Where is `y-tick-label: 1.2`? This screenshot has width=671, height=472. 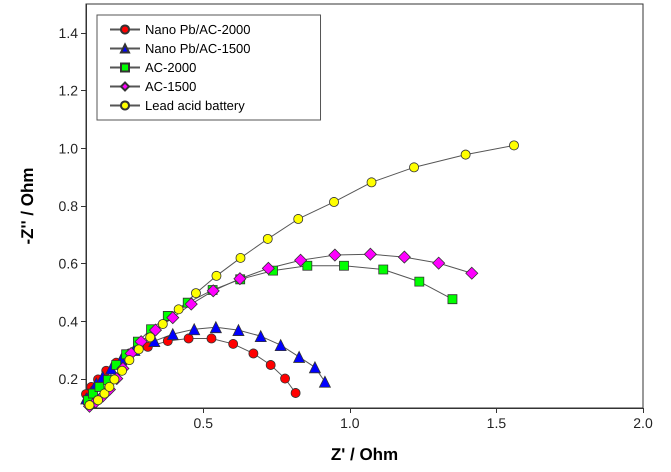 y-tick-label: 1.2 is located at coordinates (68, 90).